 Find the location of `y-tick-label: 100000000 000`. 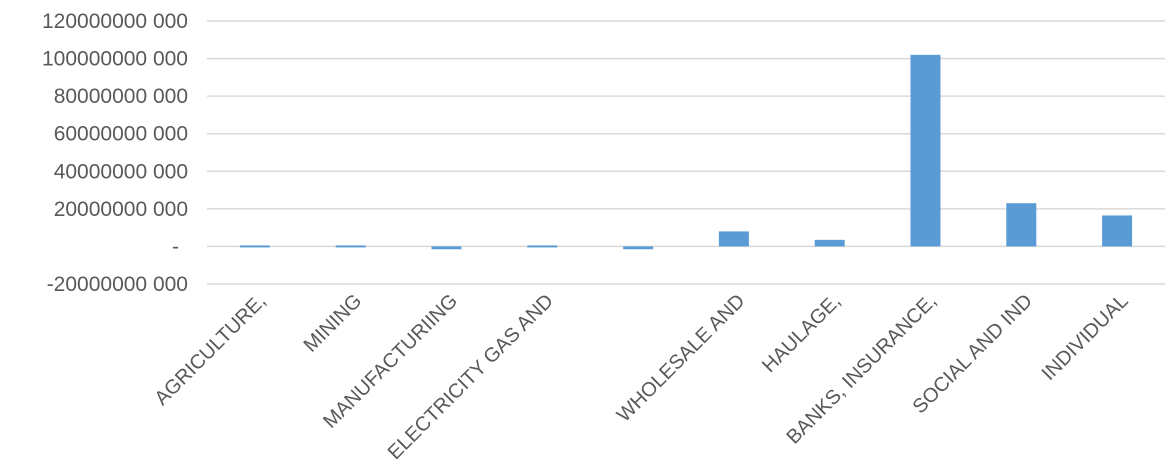

y-tick-label: 100000000 000 is located at coordinates (115, 59).